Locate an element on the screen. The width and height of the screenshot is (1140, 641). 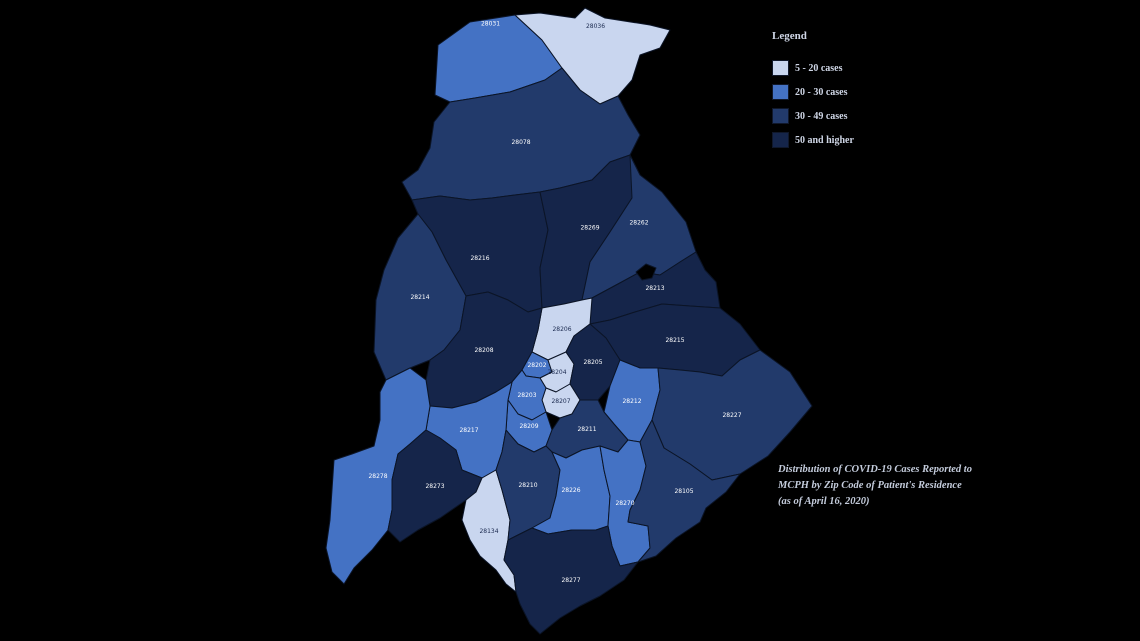
zip-label-28208: 28208 is located at coordinates (483, 350).